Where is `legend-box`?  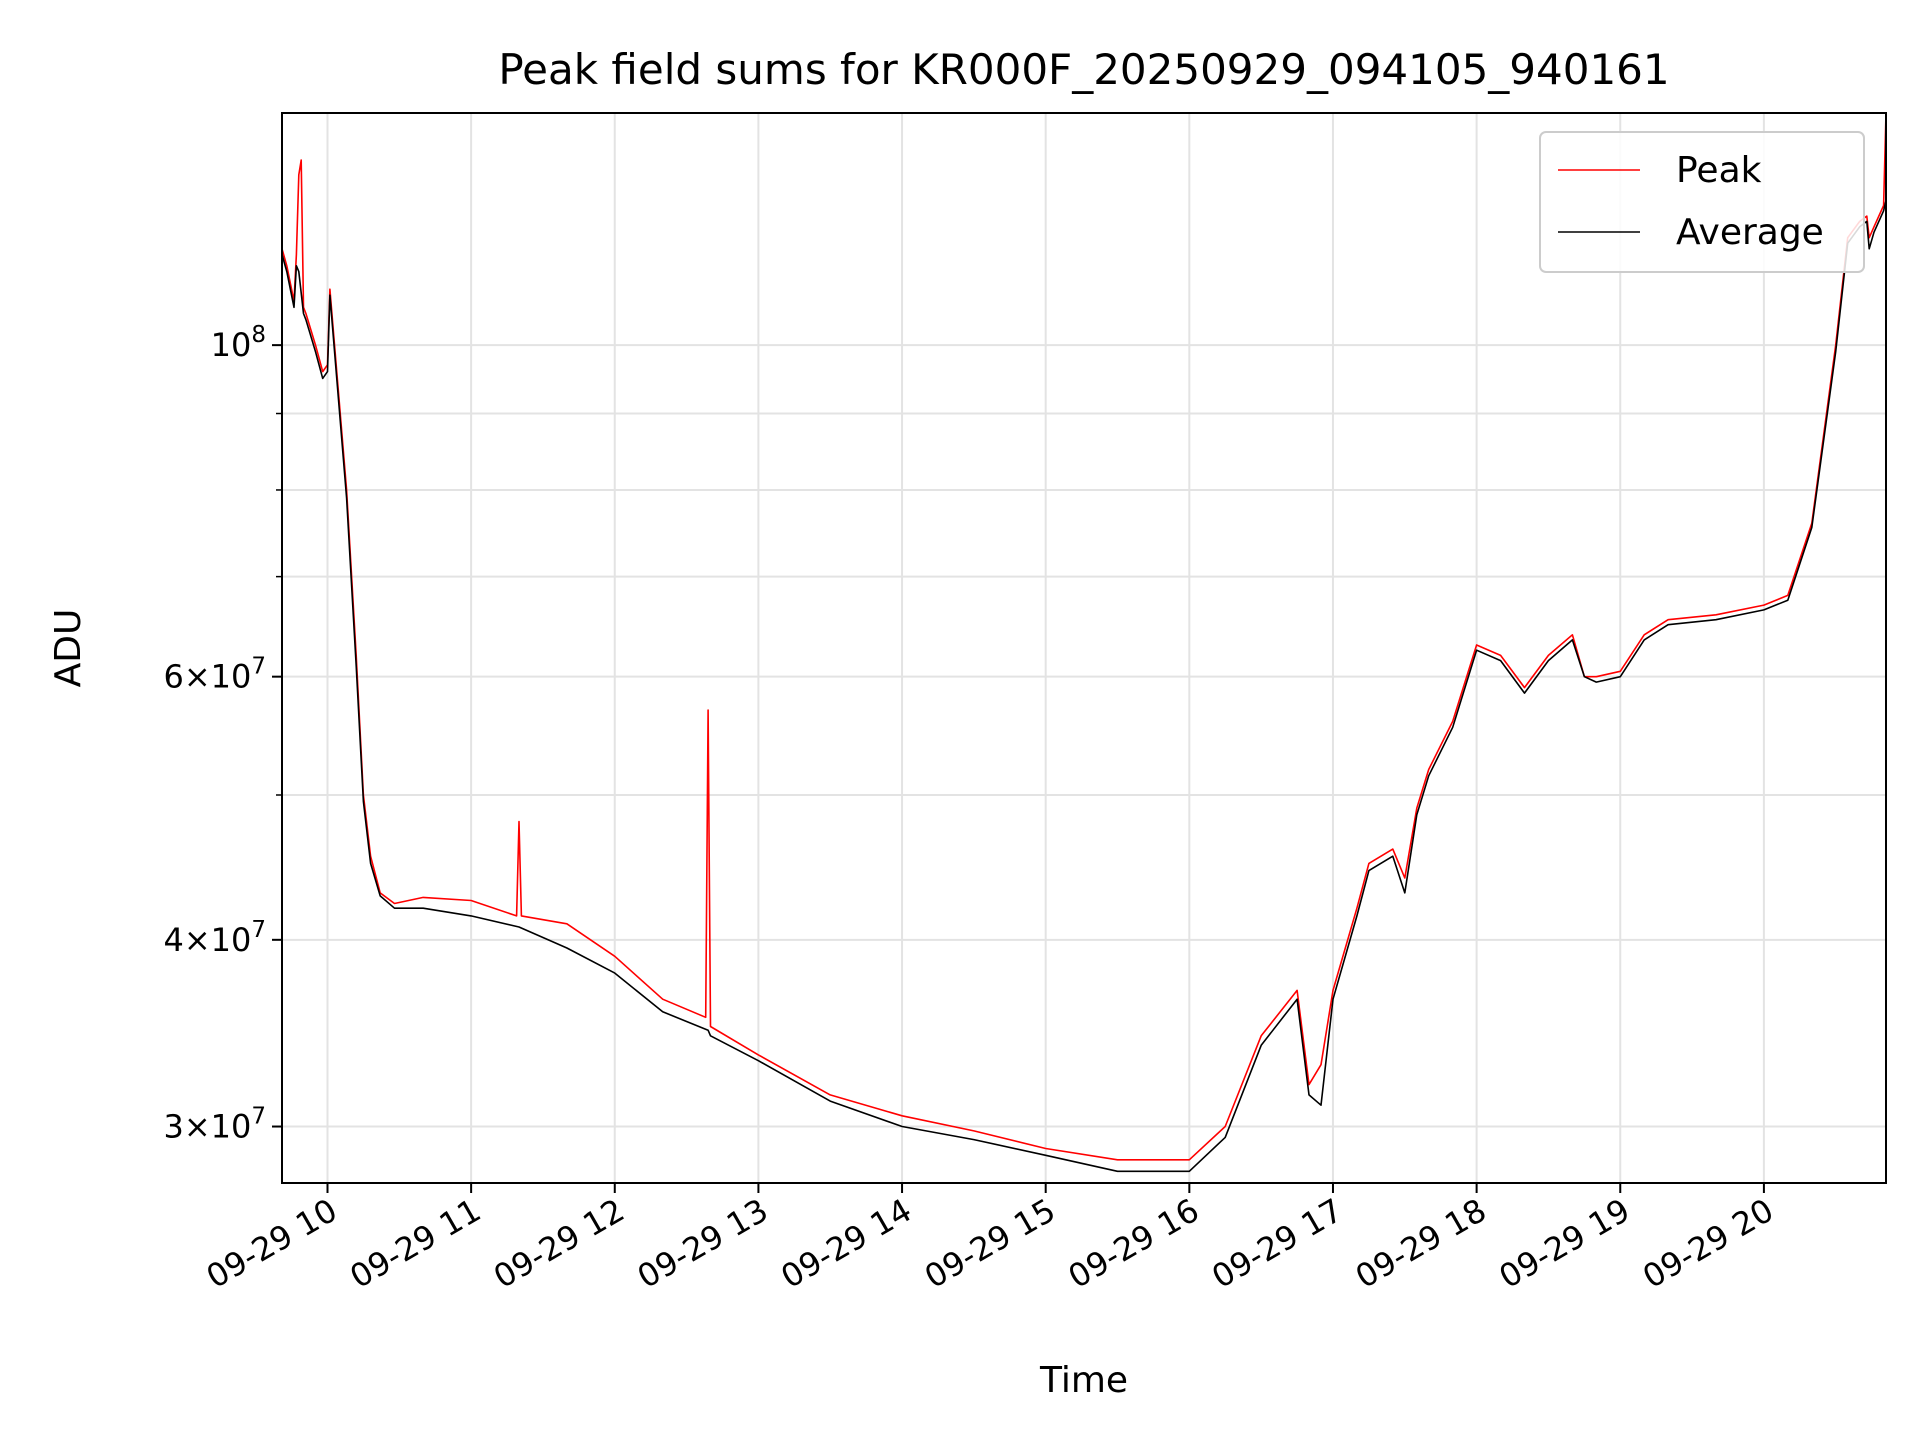 legend-box is located at coordinates (1702, 202).